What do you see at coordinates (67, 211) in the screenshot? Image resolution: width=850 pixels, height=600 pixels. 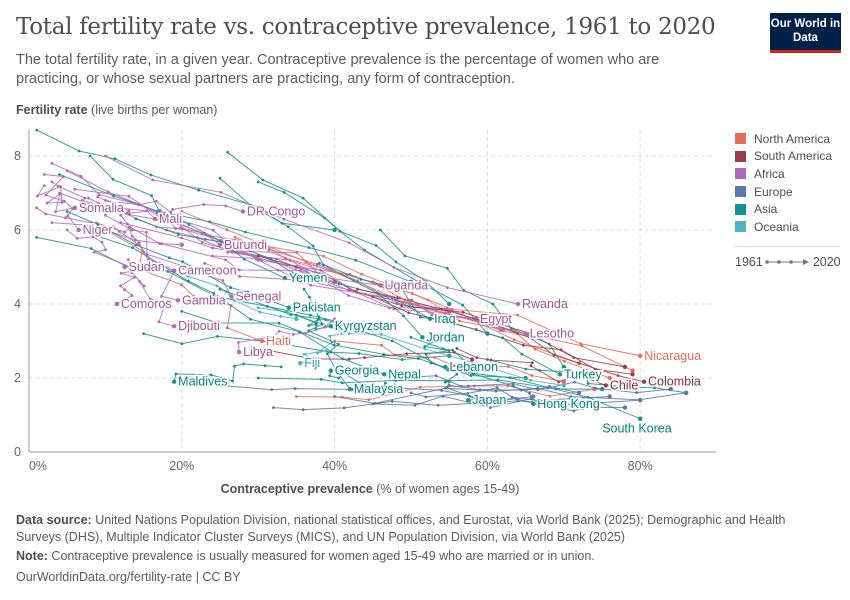 I see `series-line-pakistan-point` at bounding box center [67, 211].